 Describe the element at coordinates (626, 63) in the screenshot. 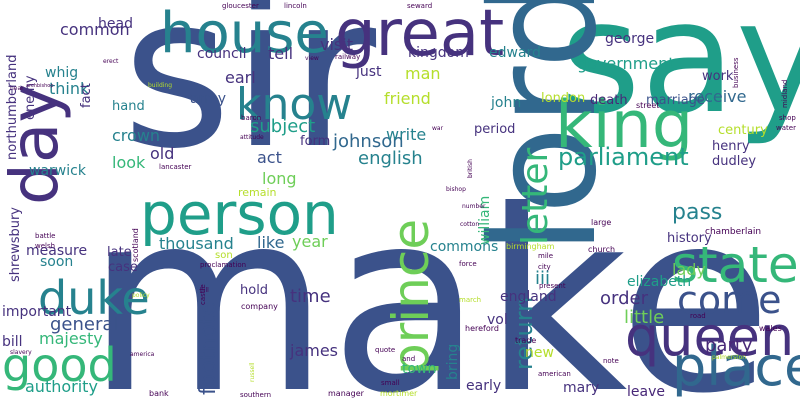

I see `word-government: government` at that location.